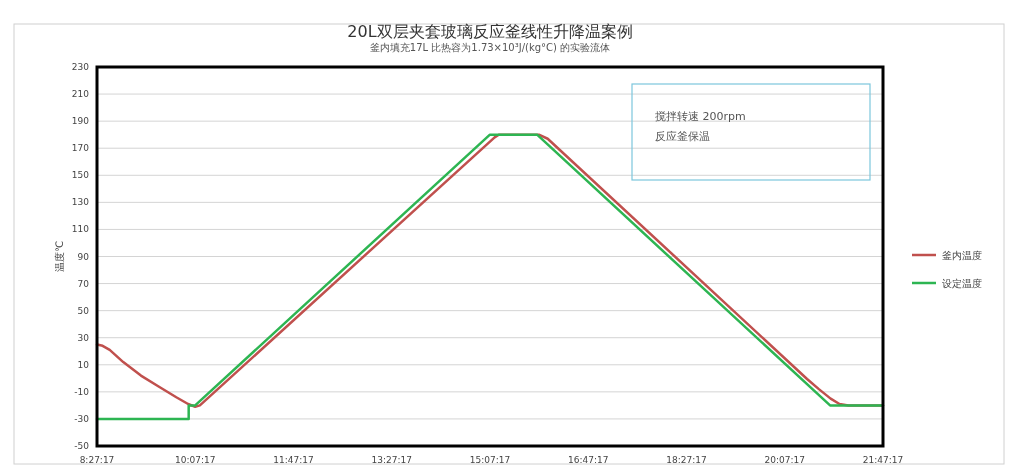 Image resolution: width=1014 pixels, height=475 pixels. Describe the element at coordinates (83, 364) in the screenshot. I see `y-tick-label: 10` at that location.